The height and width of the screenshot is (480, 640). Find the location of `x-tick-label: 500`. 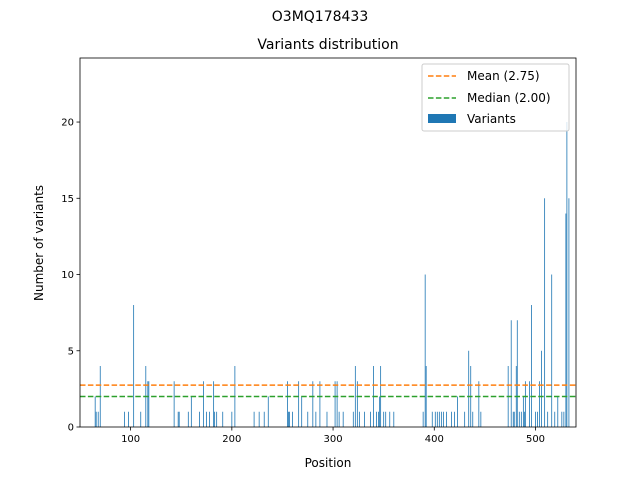

x-tick-label: 500 is located at coordinates (535, 439).